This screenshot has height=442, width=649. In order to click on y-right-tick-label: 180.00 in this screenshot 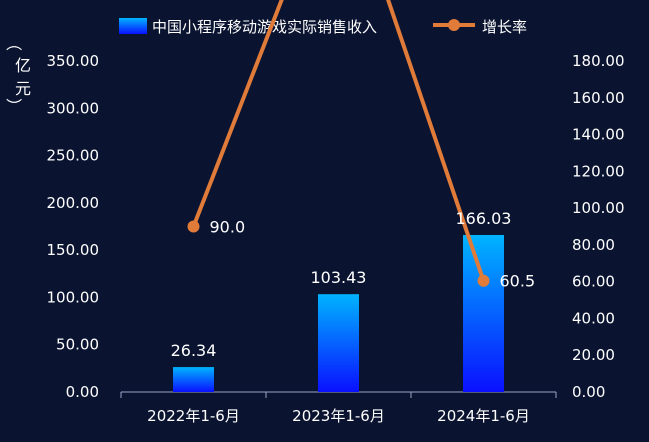, I will do `click(598, 61)`.